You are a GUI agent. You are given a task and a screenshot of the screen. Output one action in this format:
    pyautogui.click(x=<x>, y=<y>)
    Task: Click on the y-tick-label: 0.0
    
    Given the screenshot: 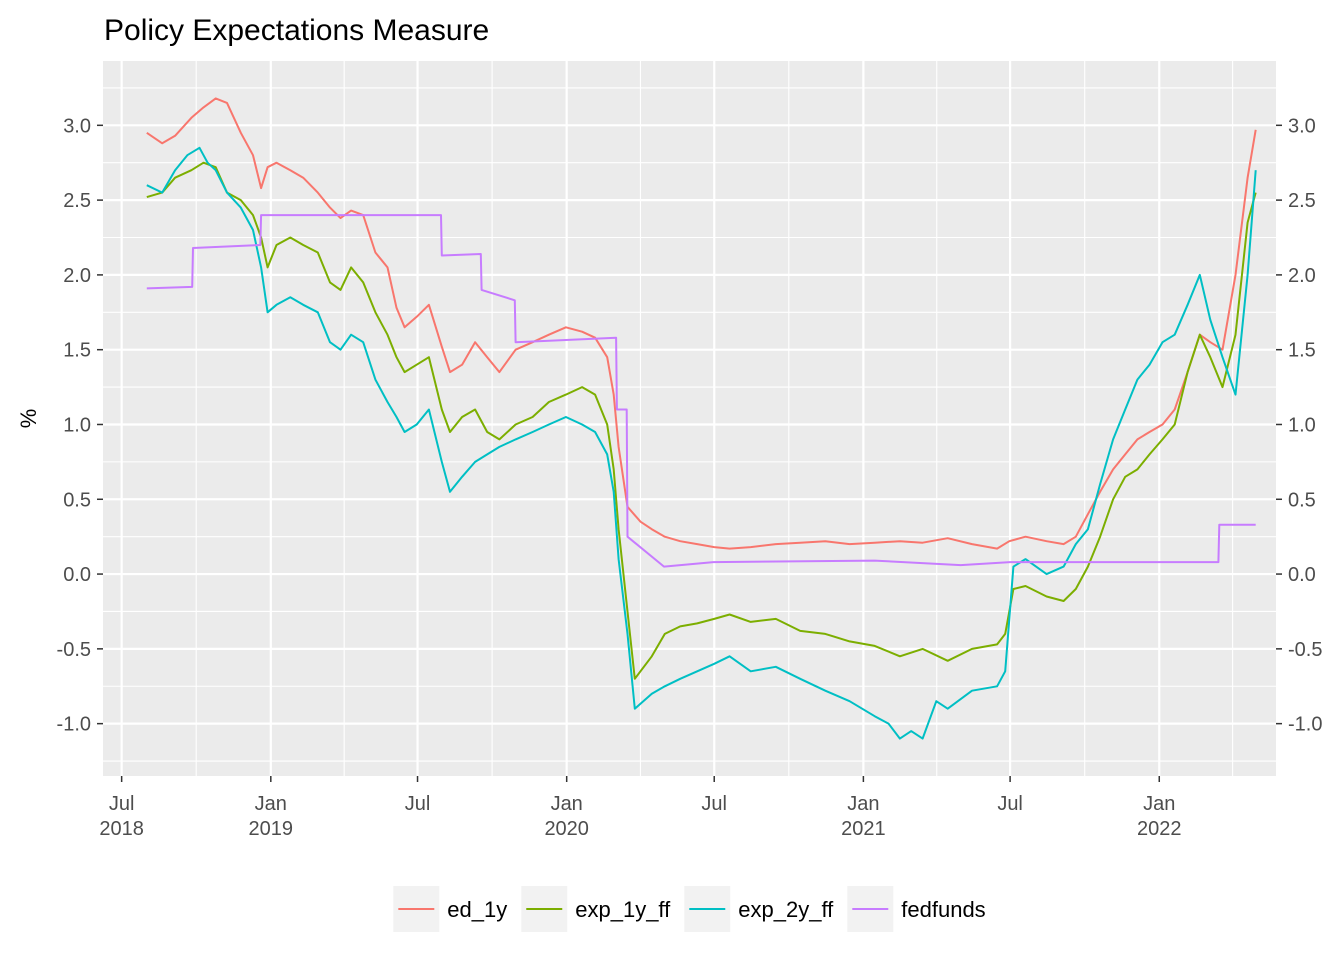 What is the action you would take?
    pyautogui.click(x=77, y=575)
    